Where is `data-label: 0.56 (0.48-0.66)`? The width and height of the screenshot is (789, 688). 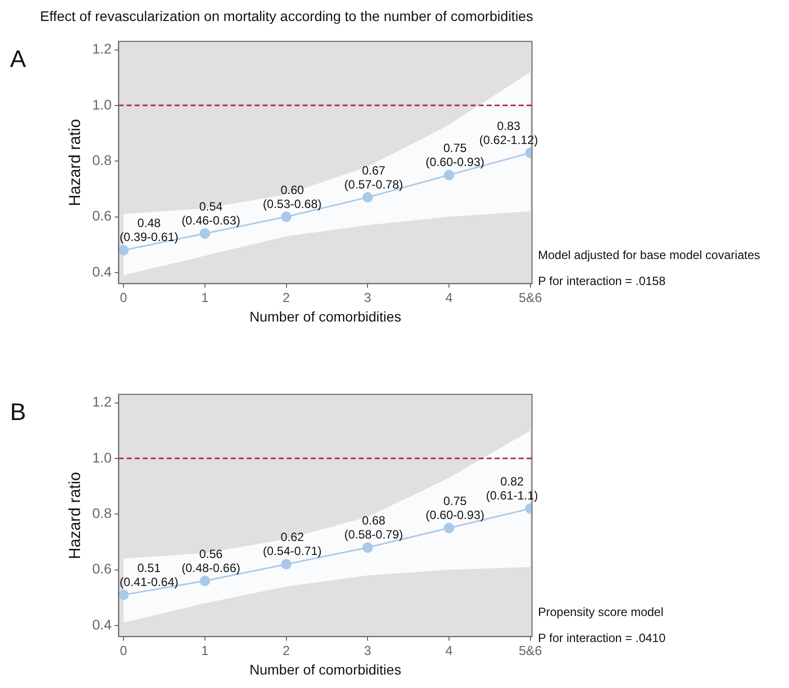 data-label: 0.56 (0.48-0.66) is located at coordinates (211, 560).